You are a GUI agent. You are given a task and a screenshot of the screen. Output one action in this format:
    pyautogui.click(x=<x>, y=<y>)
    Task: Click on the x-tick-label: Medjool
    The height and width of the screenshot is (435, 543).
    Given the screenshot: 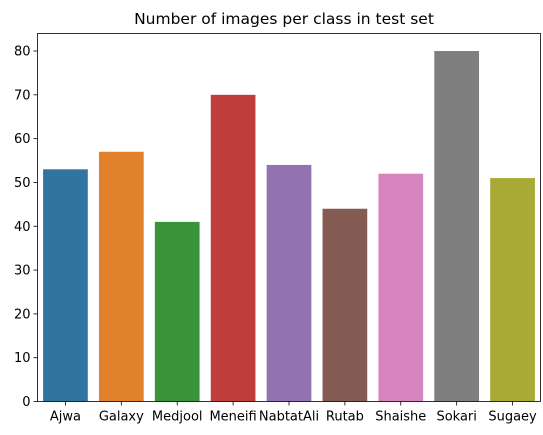 What is the action you would take?
    pyautogui.click(x=177, y=417)
    